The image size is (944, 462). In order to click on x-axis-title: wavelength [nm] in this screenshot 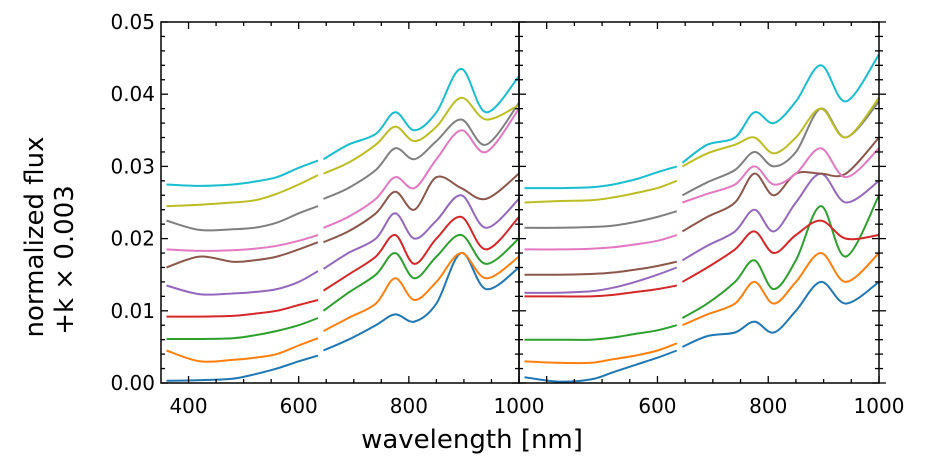, I will do `click(472, 440)`.